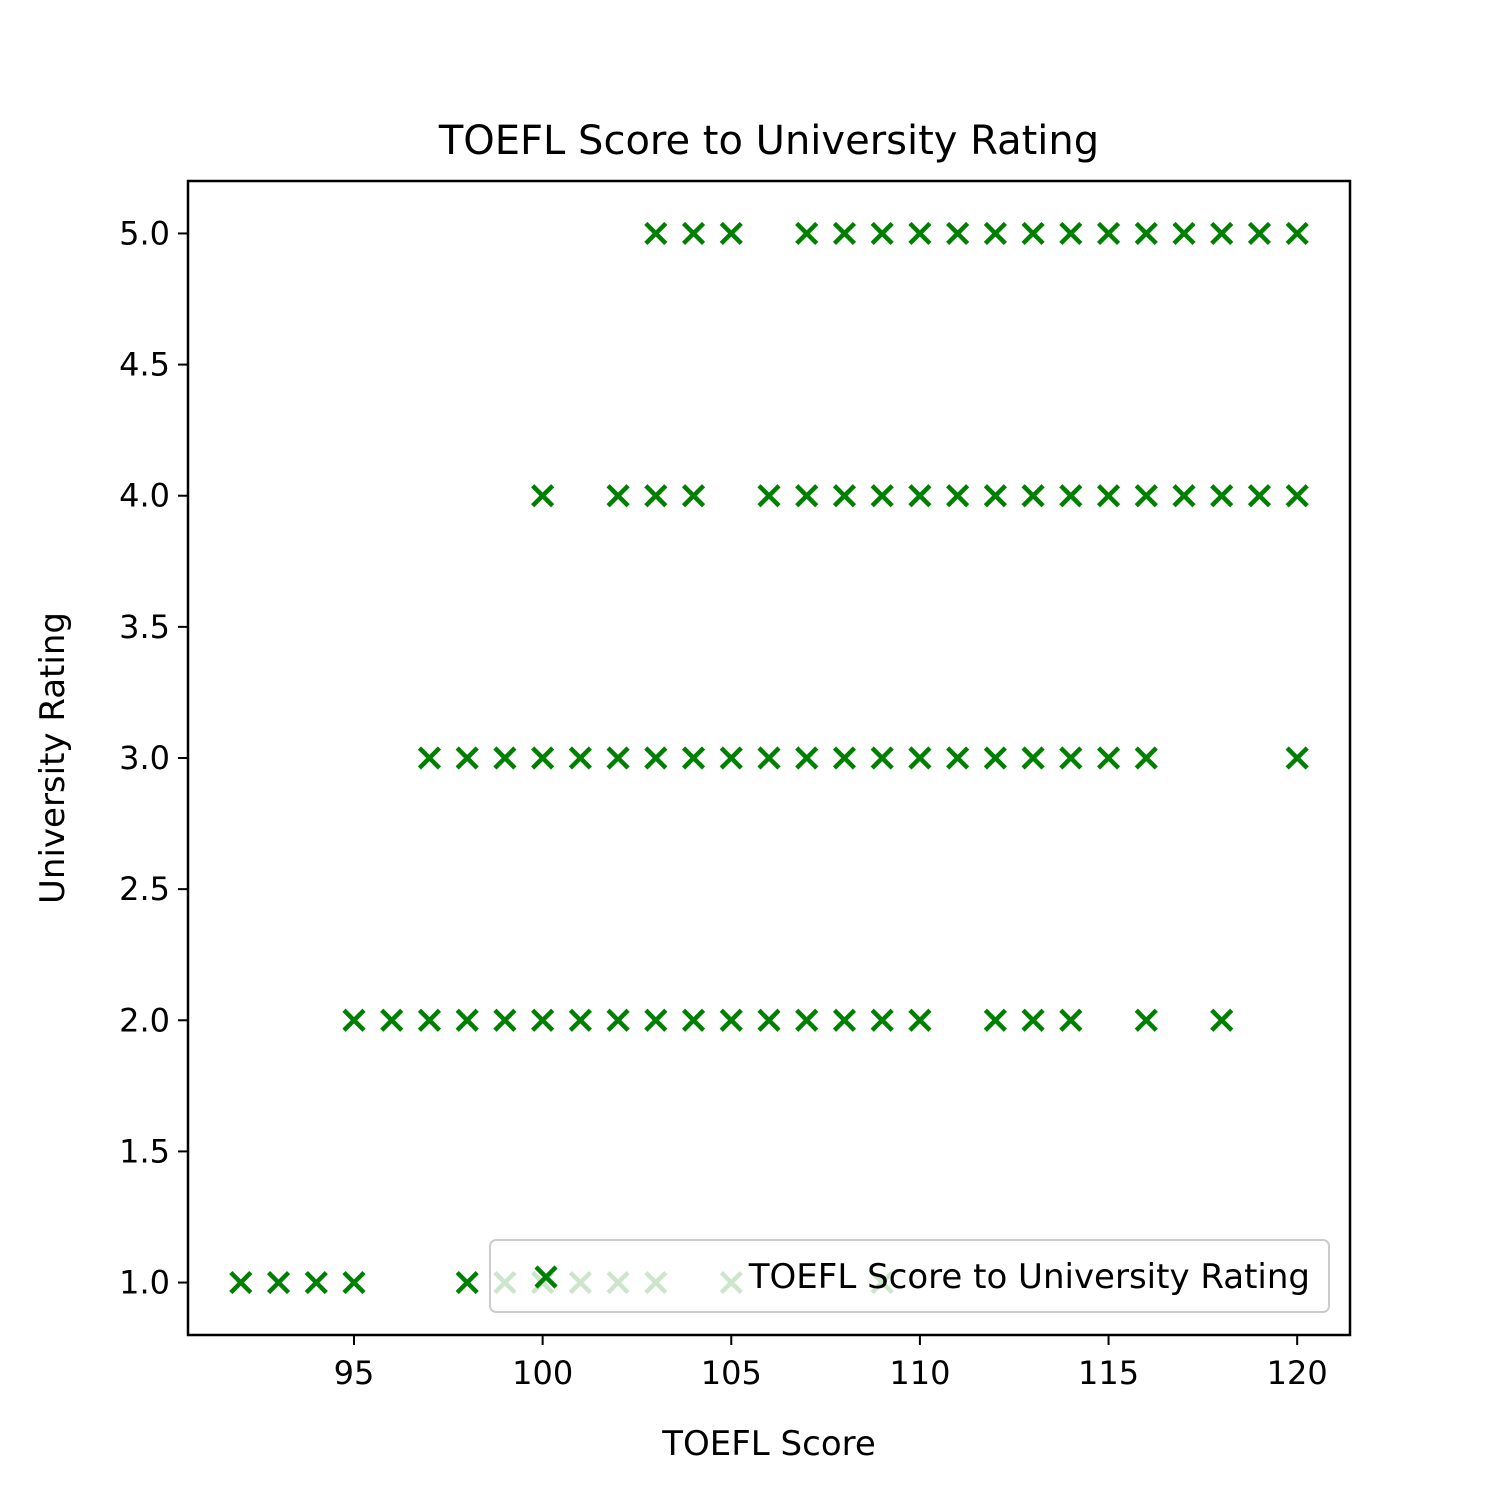 The height and width of the screenshot is (1500, 1500). Describe the element at coordinates (144, 1151) in the screenshot. I see `y-tick-label: 1.5` at that location.